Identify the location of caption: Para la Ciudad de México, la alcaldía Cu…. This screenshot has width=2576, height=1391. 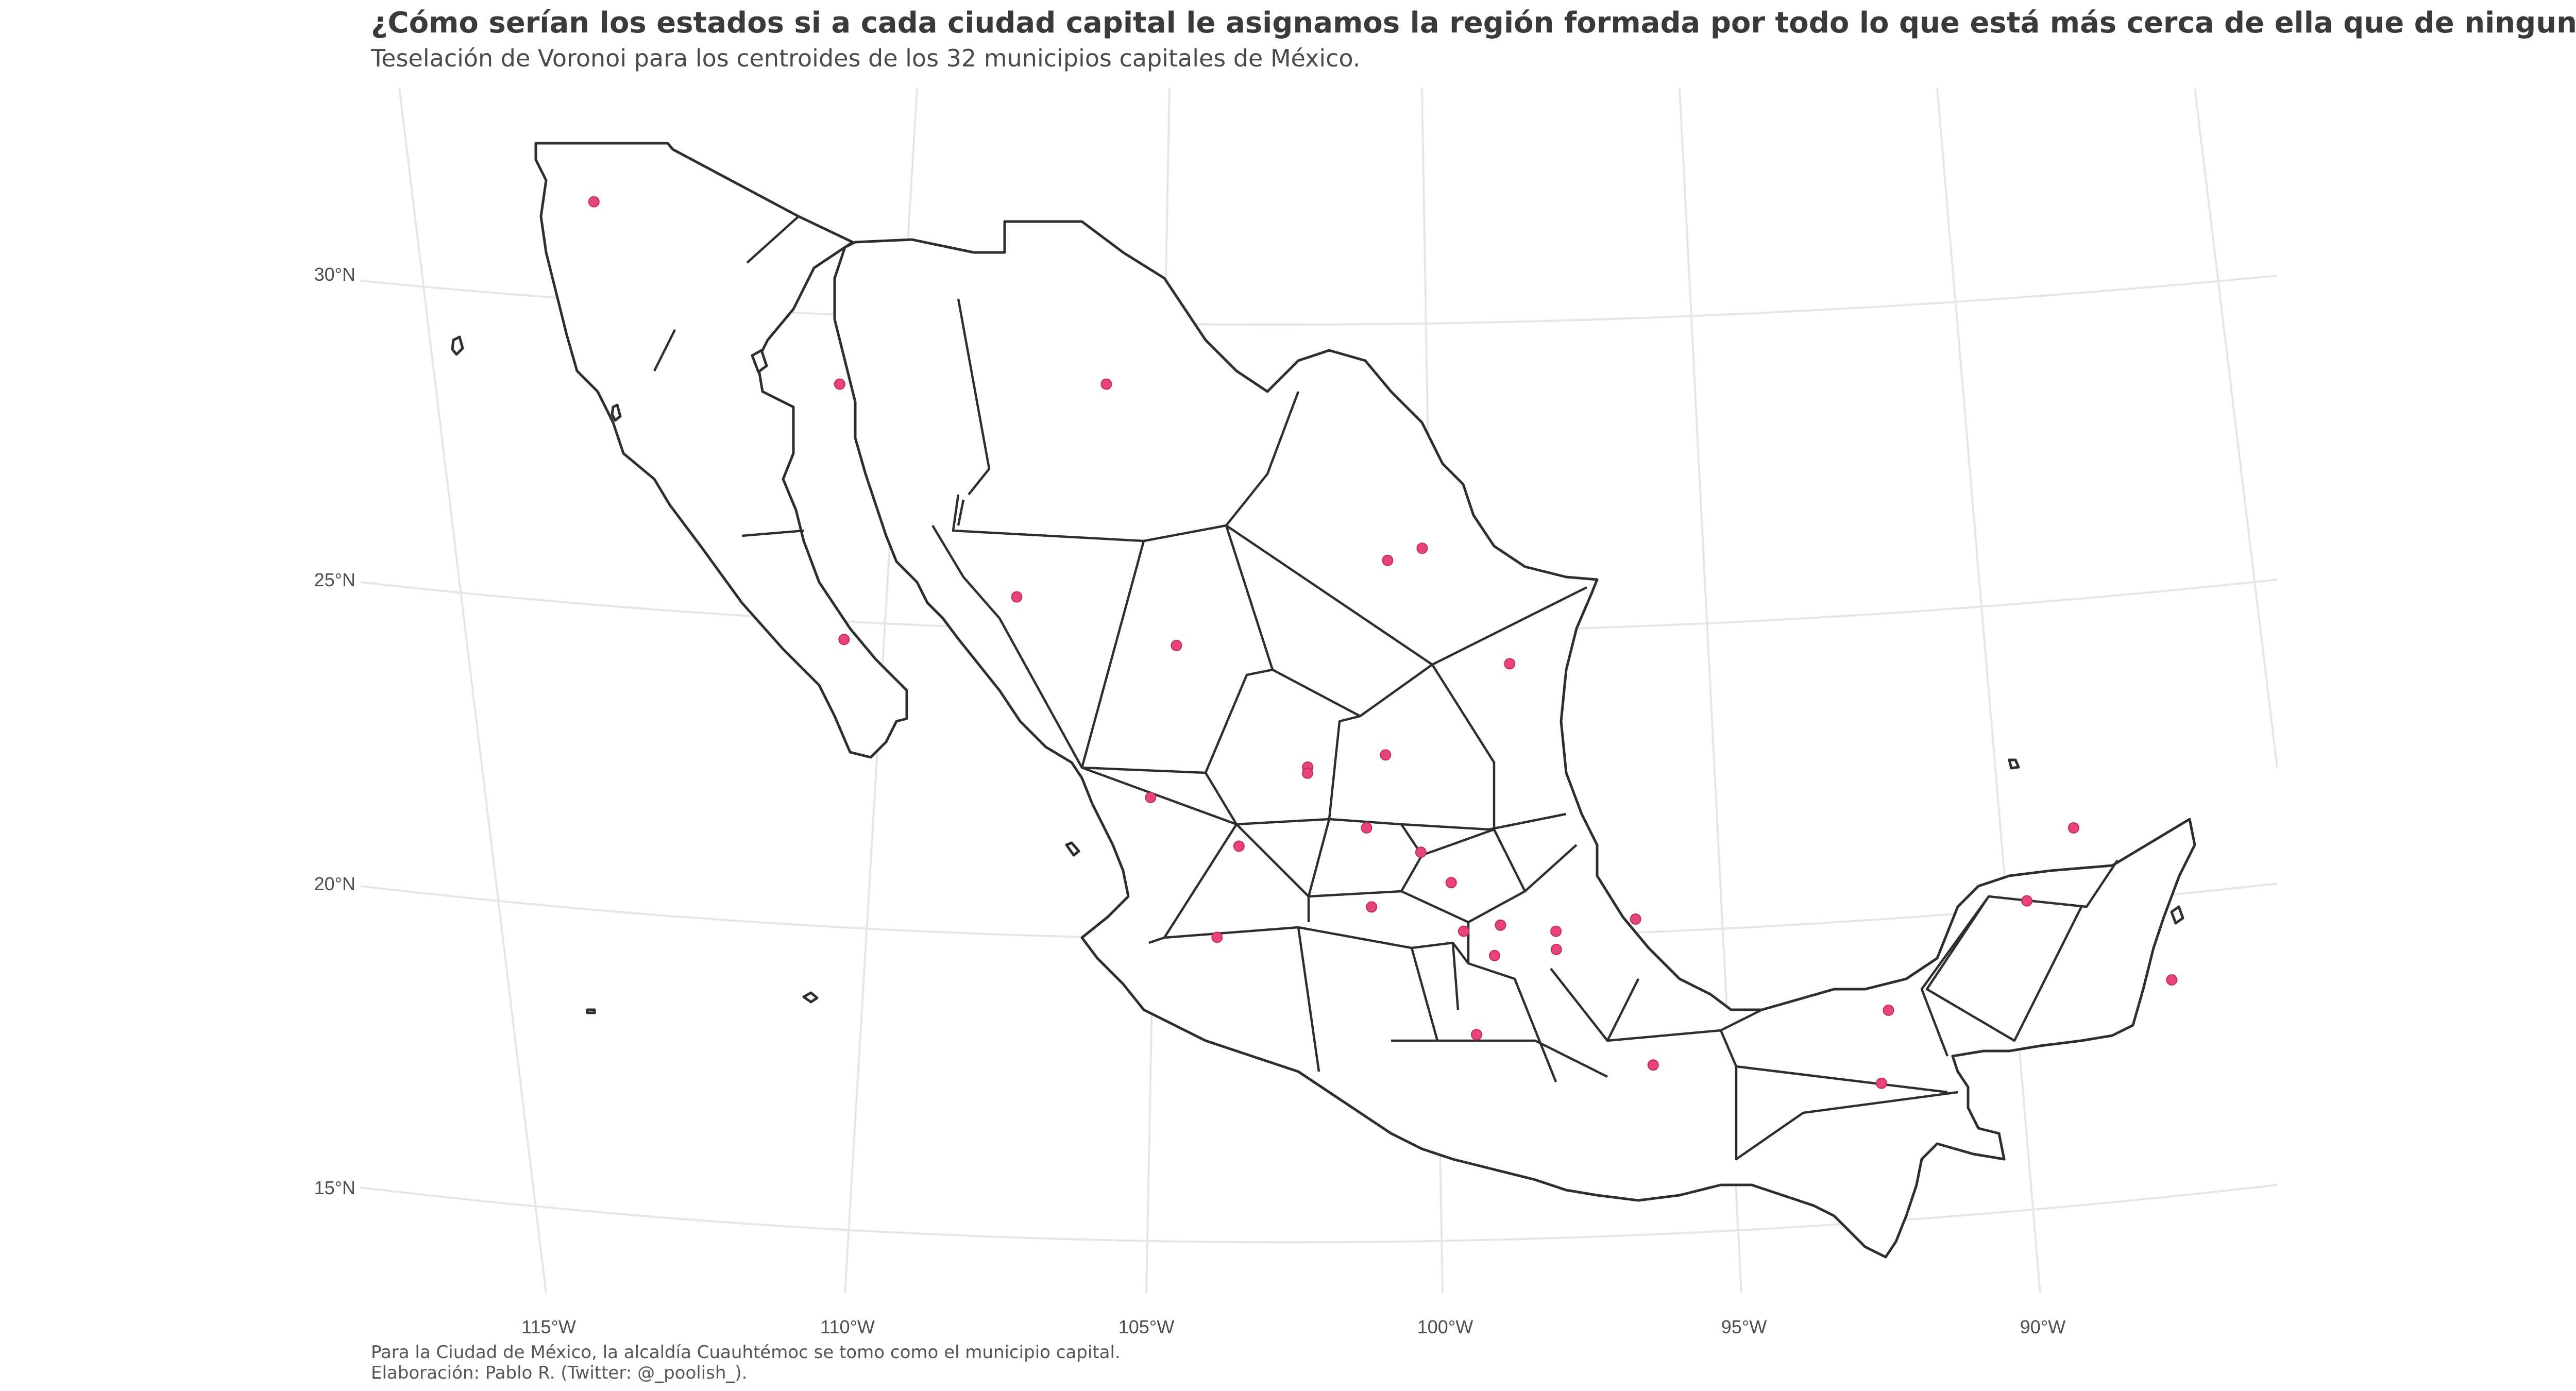
(746, 1362).